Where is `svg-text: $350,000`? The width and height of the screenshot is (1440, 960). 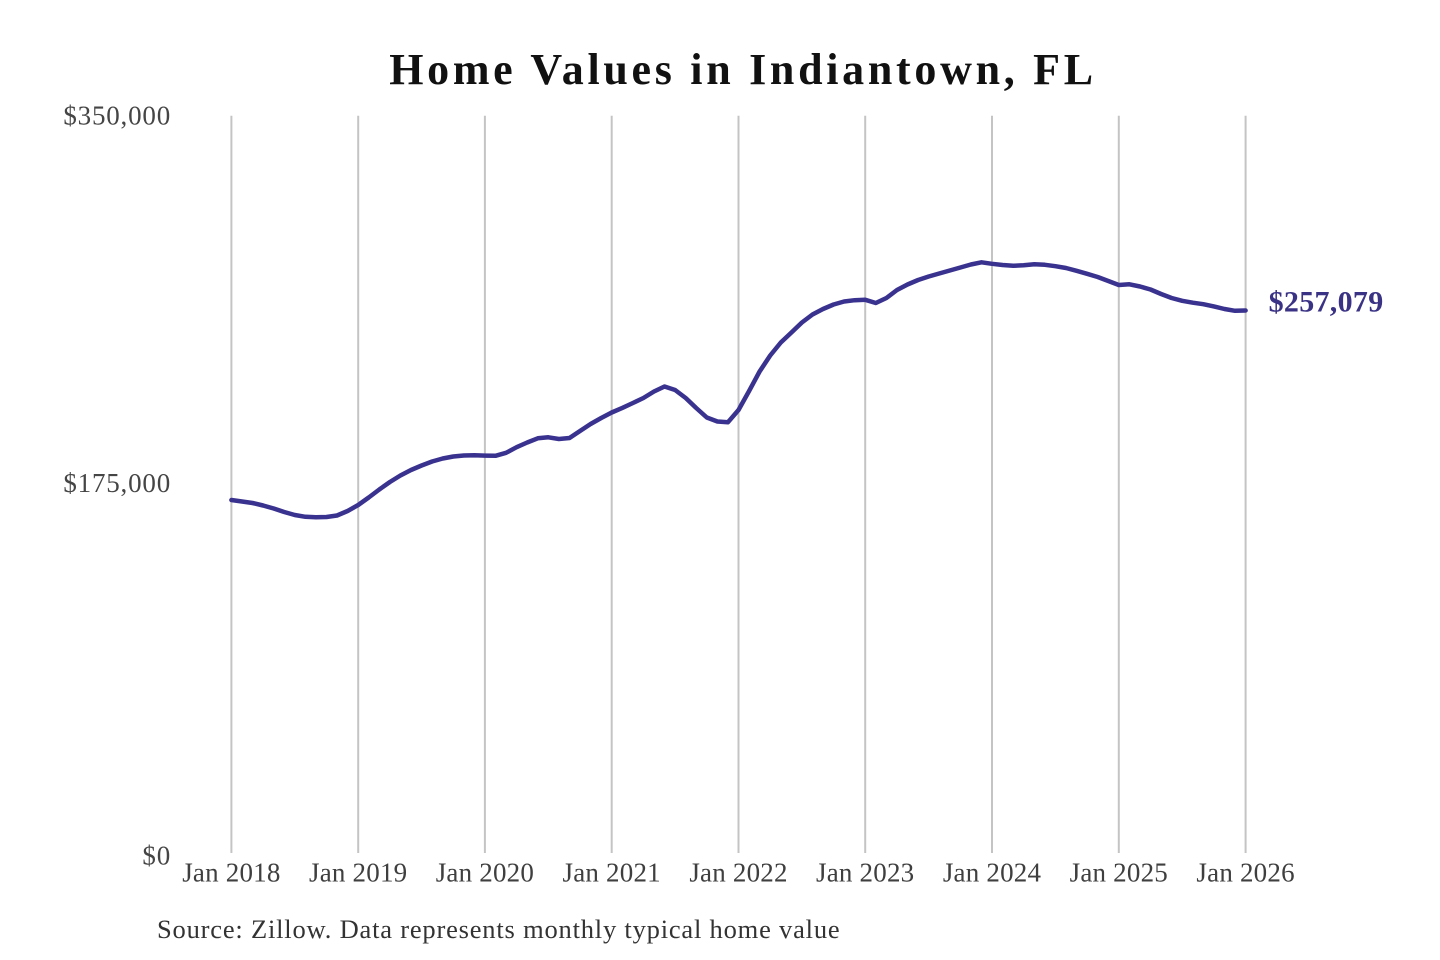
svg-text: $350,000 is located at coordinates (117, 116).